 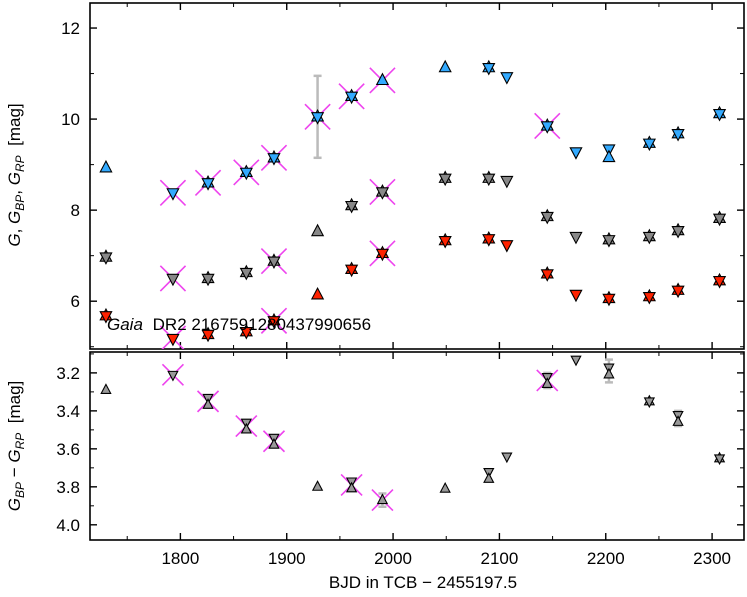 I want to click on y-tick-label: 3.6, so click(x=68, y=449).